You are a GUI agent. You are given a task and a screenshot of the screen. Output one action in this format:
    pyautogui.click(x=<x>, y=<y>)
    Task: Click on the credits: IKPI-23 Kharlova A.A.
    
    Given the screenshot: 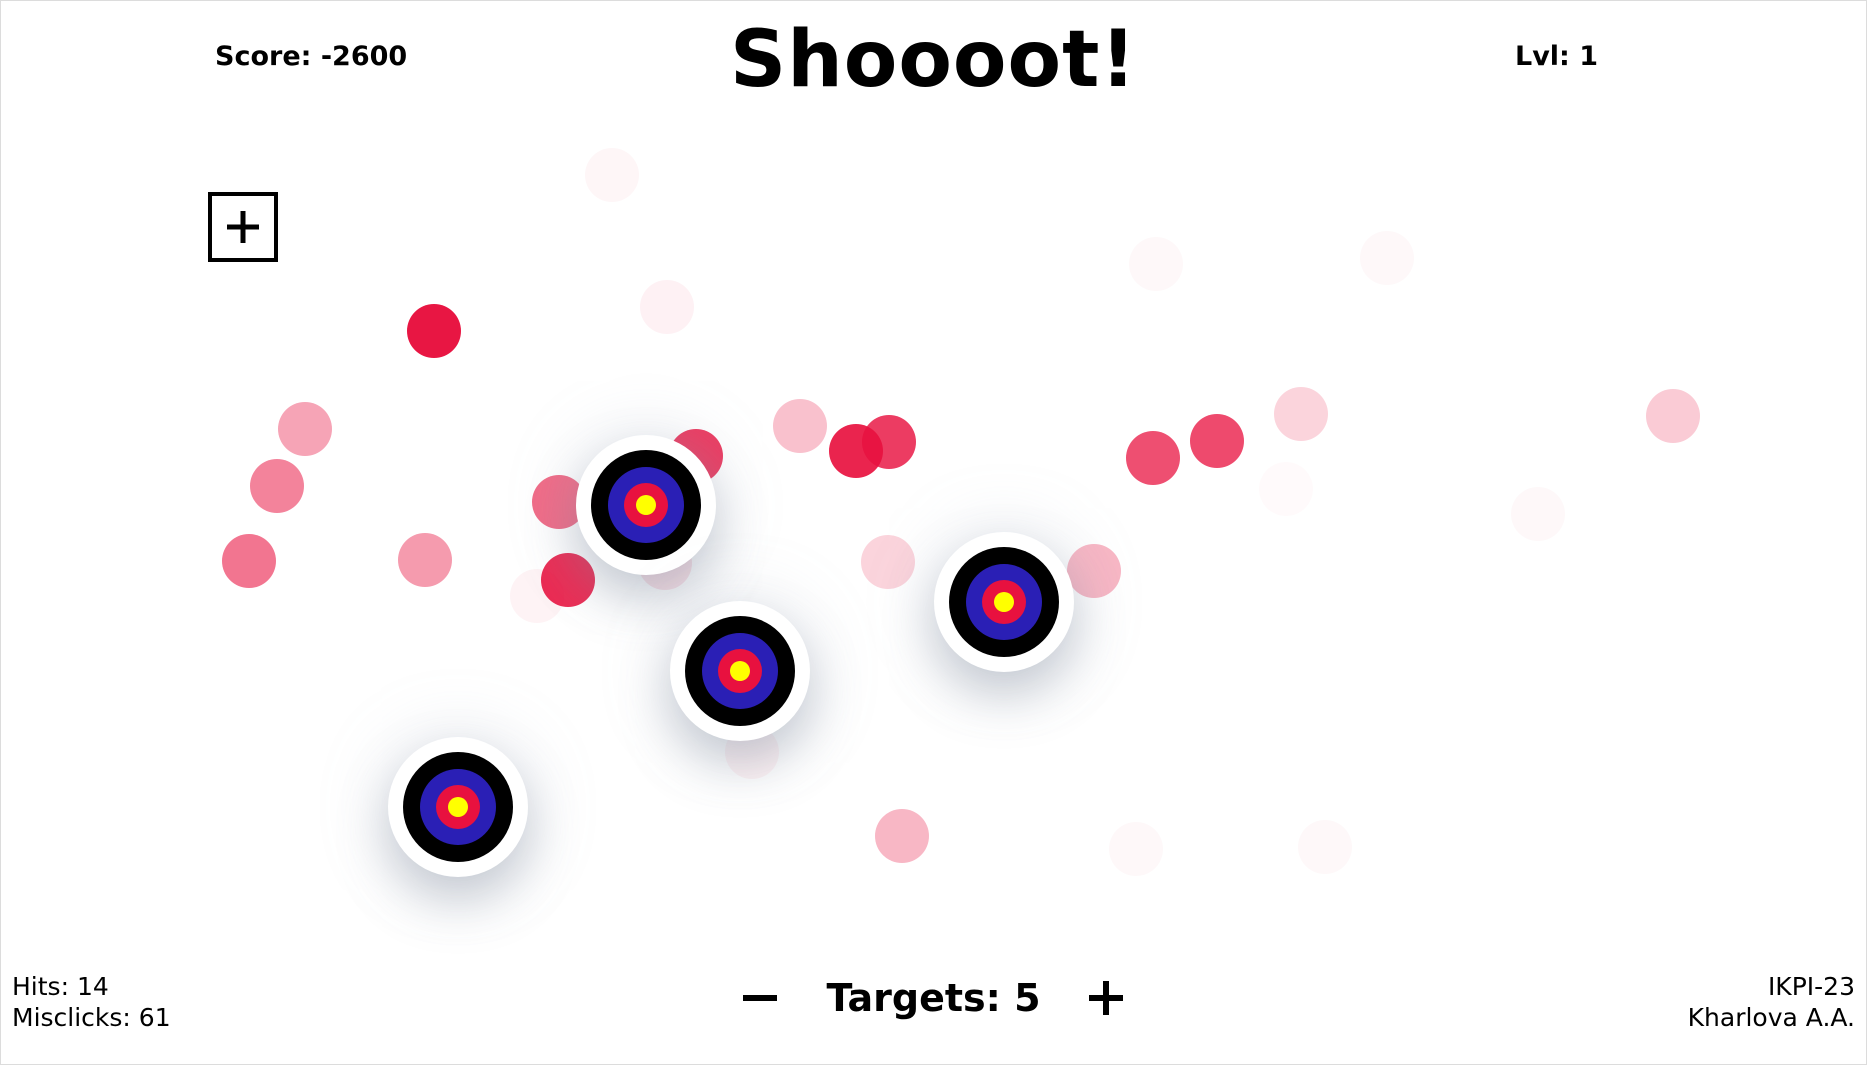 What is the action you would take?
    pyautogui.click(x=1771, y=1002)
    